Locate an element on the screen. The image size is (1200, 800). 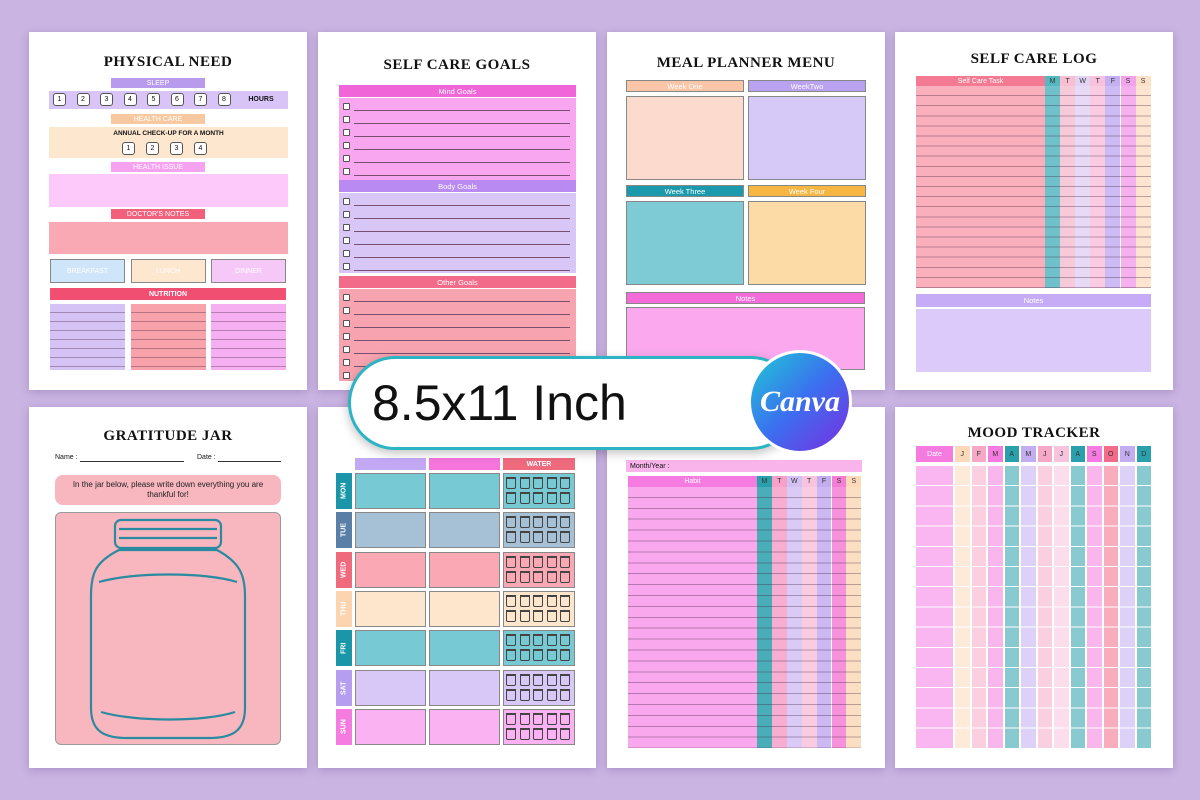
label: Month/Year : is located at coordinates (744, 466).